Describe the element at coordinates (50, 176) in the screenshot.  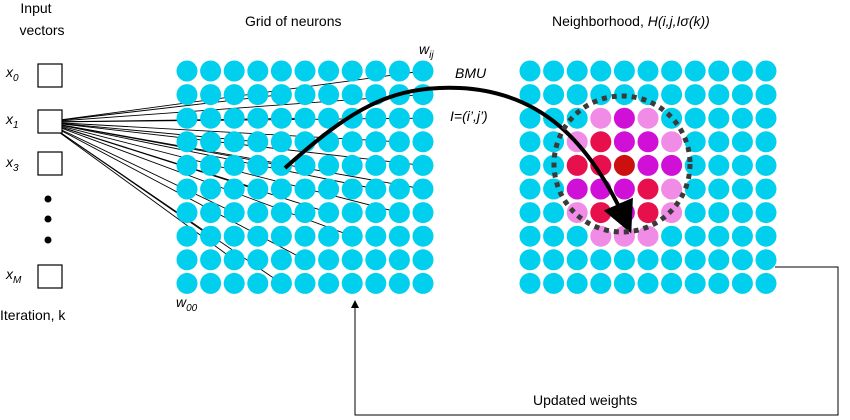
I see `input-boxes` at that location.